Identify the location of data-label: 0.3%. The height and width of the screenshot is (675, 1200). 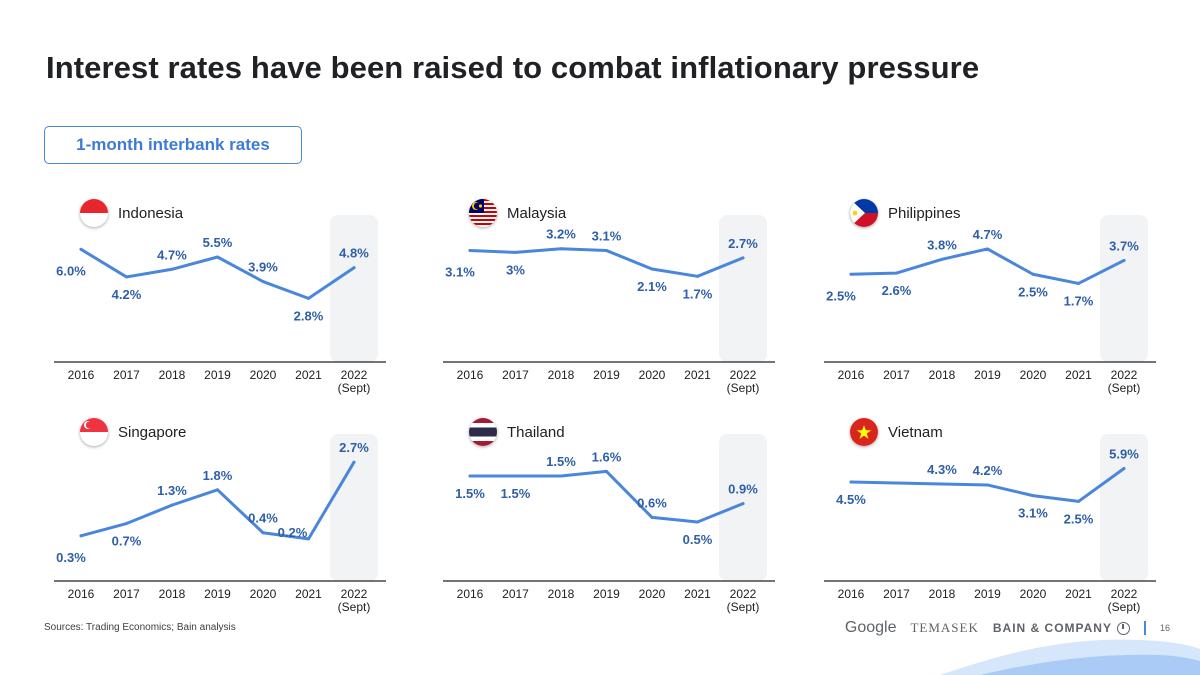
(71, 557).